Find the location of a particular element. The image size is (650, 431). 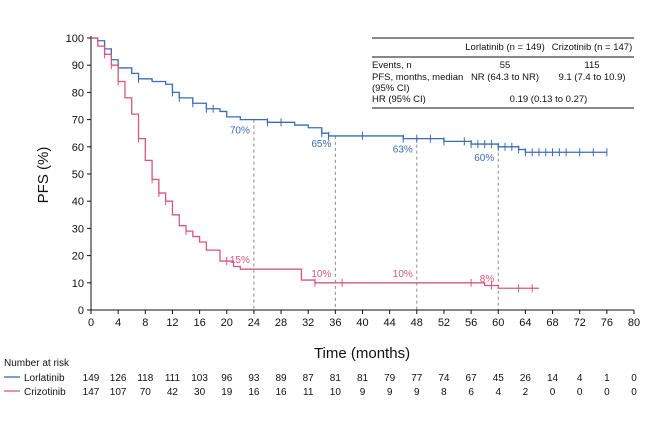

risk-count: 11 is located at coordinates (308, 392).